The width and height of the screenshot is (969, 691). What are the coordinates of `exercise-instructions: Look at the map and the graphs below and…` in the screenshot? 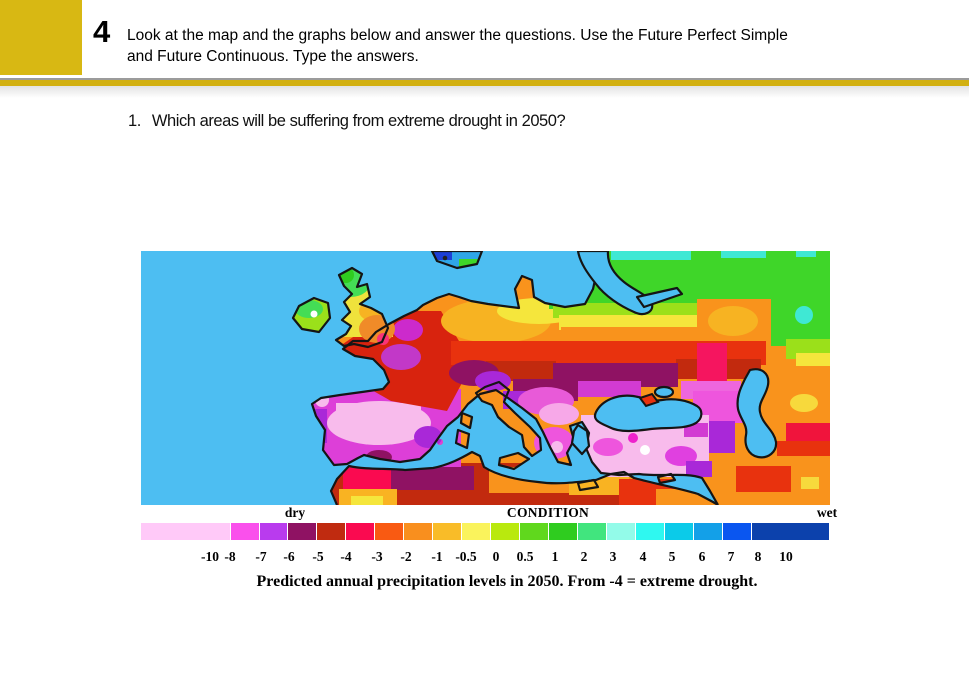 It's located at (527, 46).